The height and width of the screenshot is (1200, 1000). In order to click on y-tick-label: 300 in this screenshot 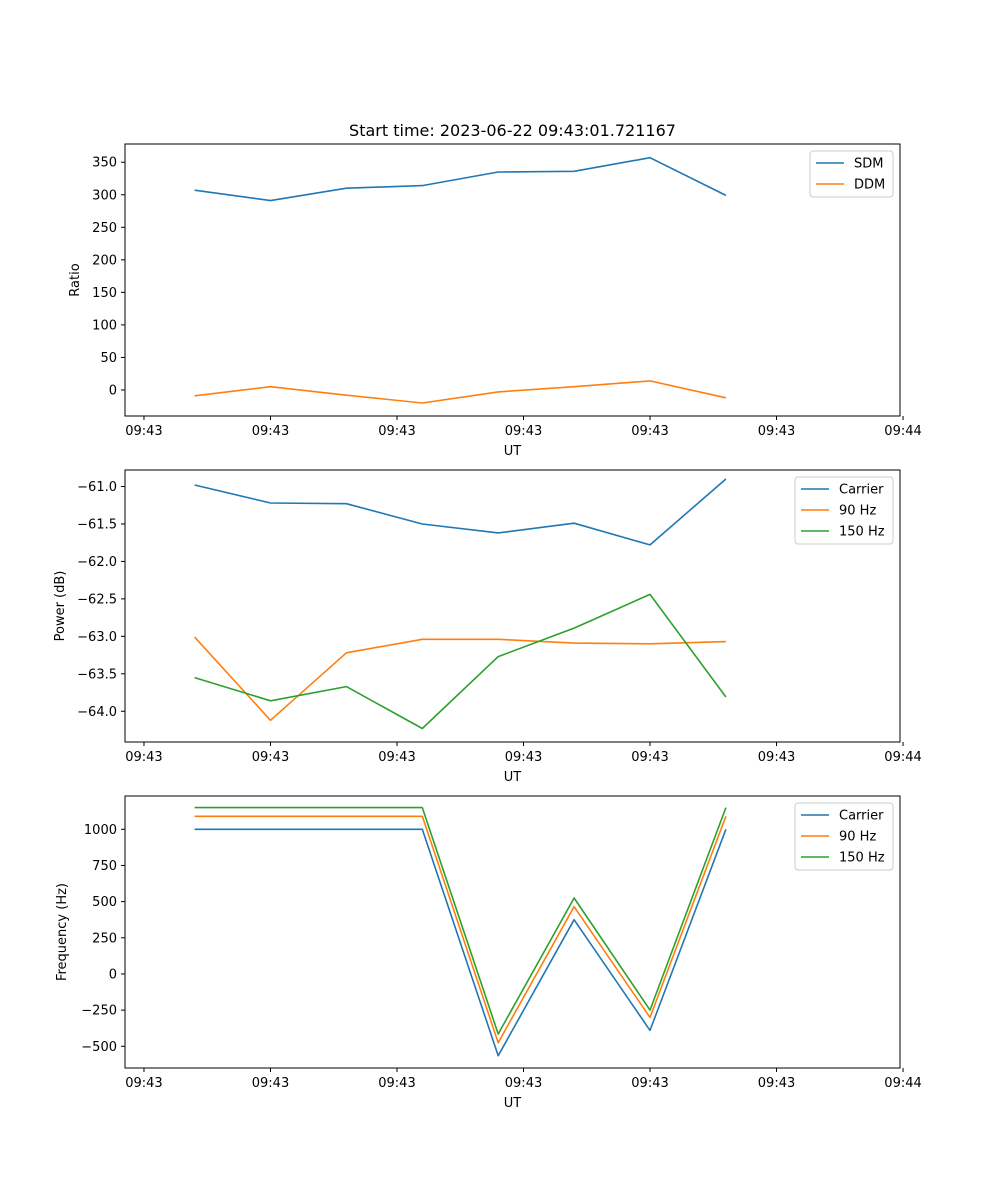, I will do `click(104, 195)`.